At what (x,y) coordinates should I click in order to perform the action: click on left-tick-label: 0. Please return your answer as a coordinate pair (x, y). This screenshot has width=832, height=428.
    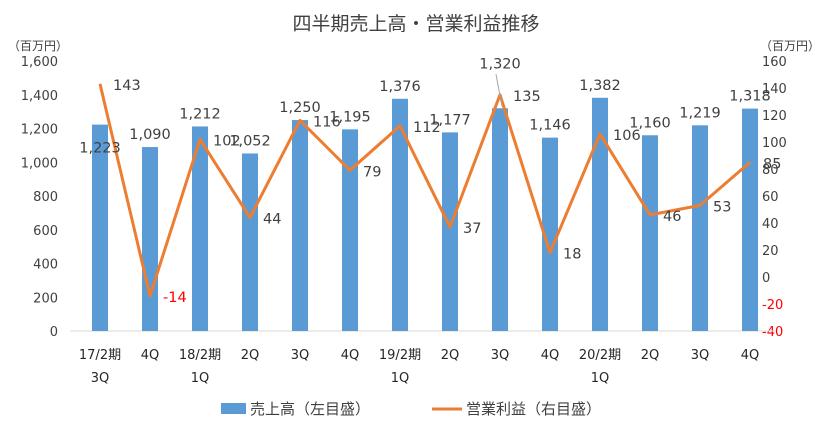
    Looking at the image, I should click on (54, 332).